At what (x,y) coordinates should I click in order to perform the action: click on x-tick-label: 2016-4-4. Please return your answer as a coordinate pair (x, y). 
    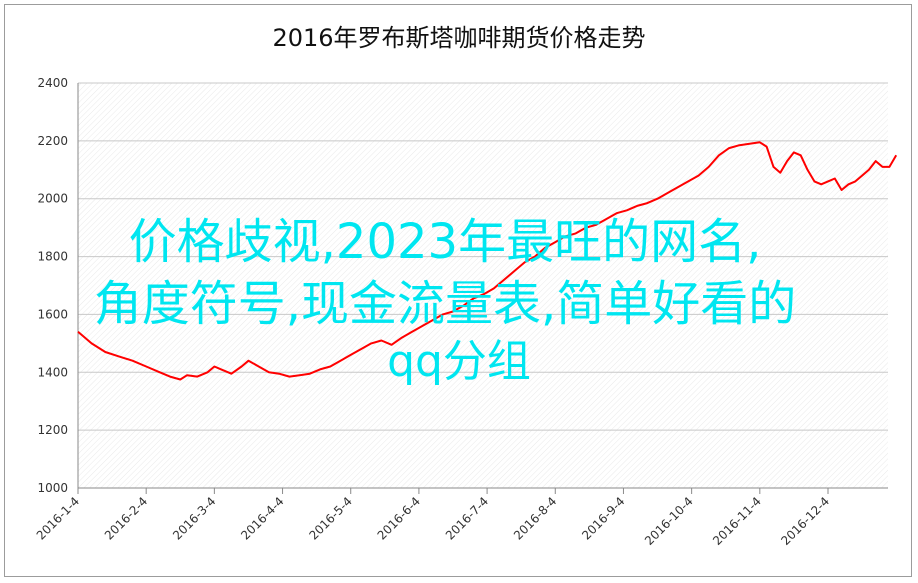
    Looking at the image, I should click on (262, 518).